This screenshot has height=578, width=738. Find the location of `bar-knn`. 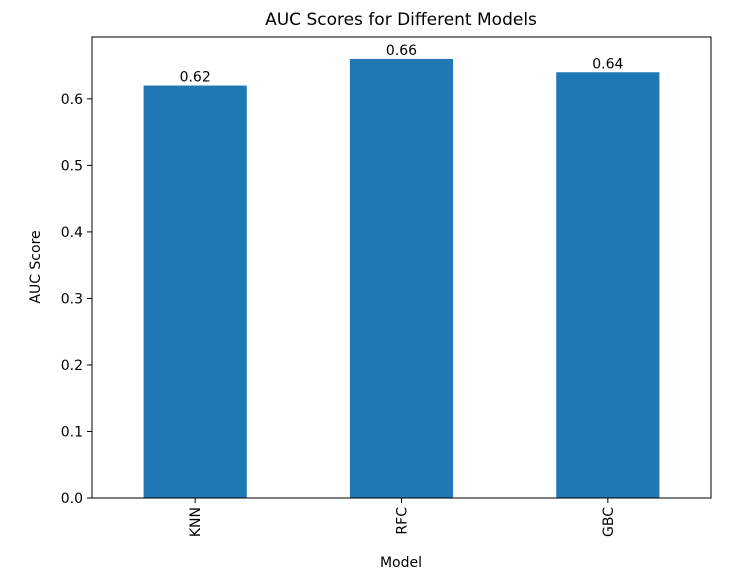

bar-knn is located at coordinates (195, 291).